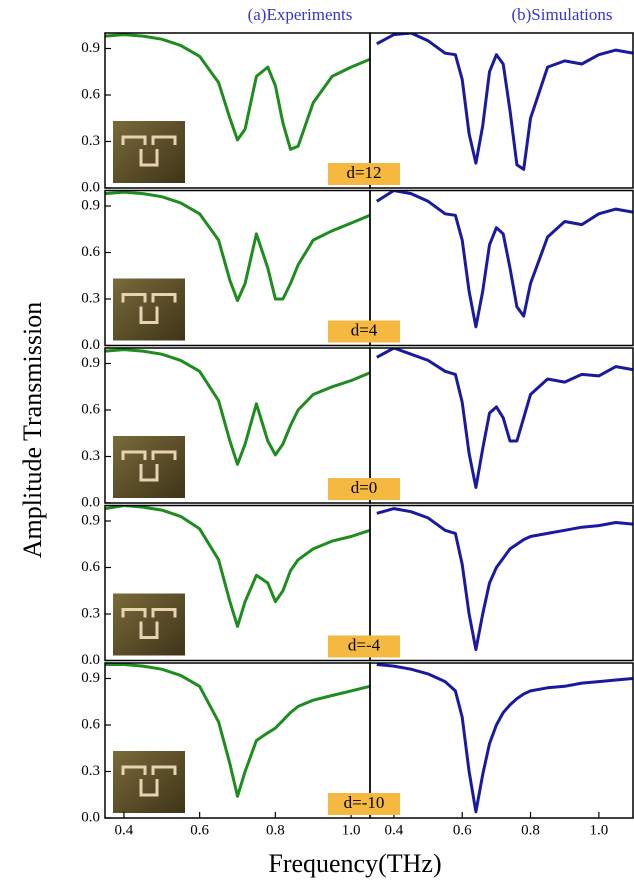  Describe the element at coordinates (300, 14) in the screenshot. I see `panel-title: (a)Experiments` at that location.